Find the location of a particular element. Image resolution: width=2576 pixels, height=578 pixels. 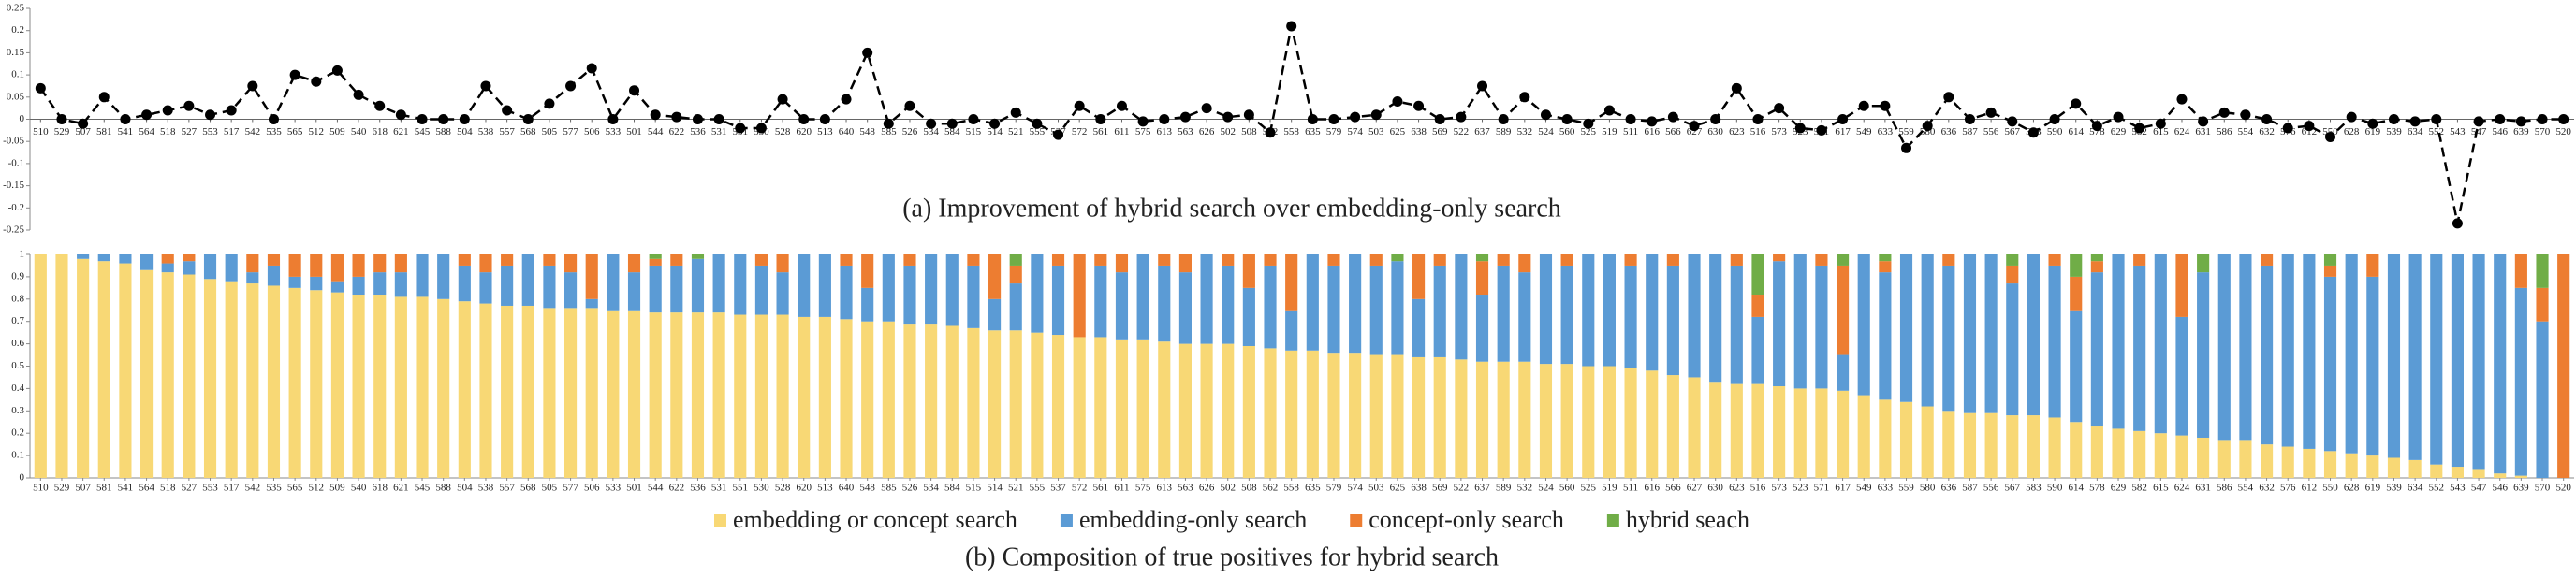

x-tick-label: 531 is located at coordinates (719, 131).